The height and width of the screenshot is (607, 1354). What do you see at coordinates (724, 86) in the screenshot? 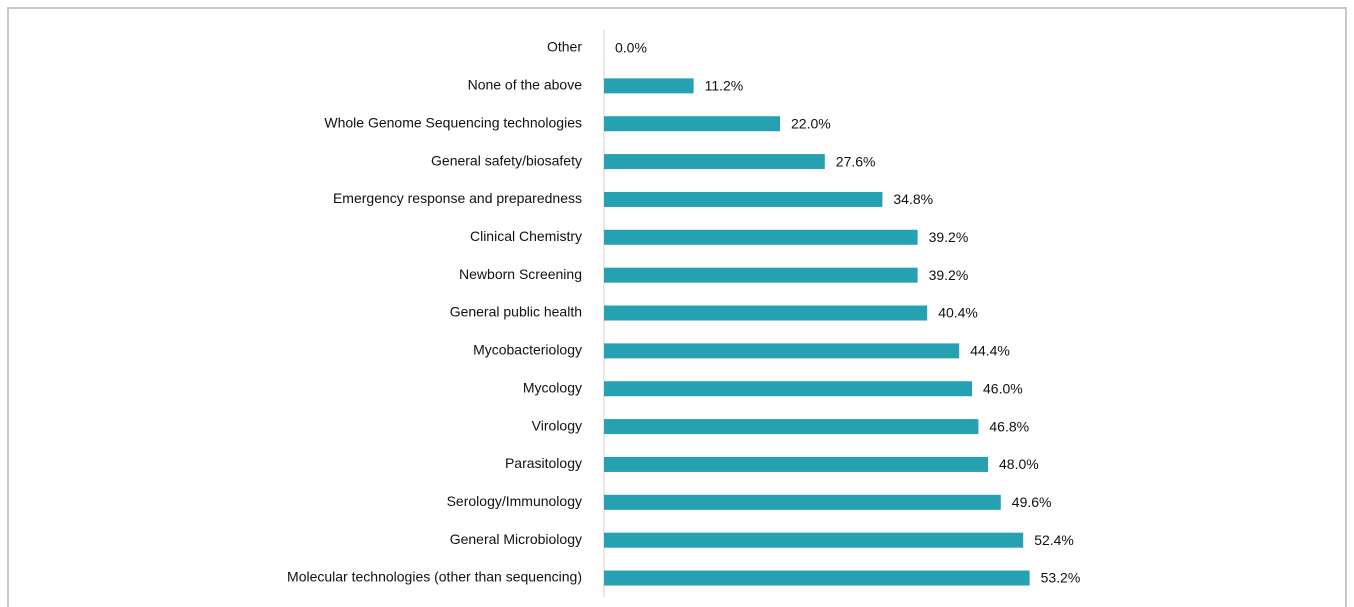
I see `value-label: 11.2%` at bounding box center [724, 86].